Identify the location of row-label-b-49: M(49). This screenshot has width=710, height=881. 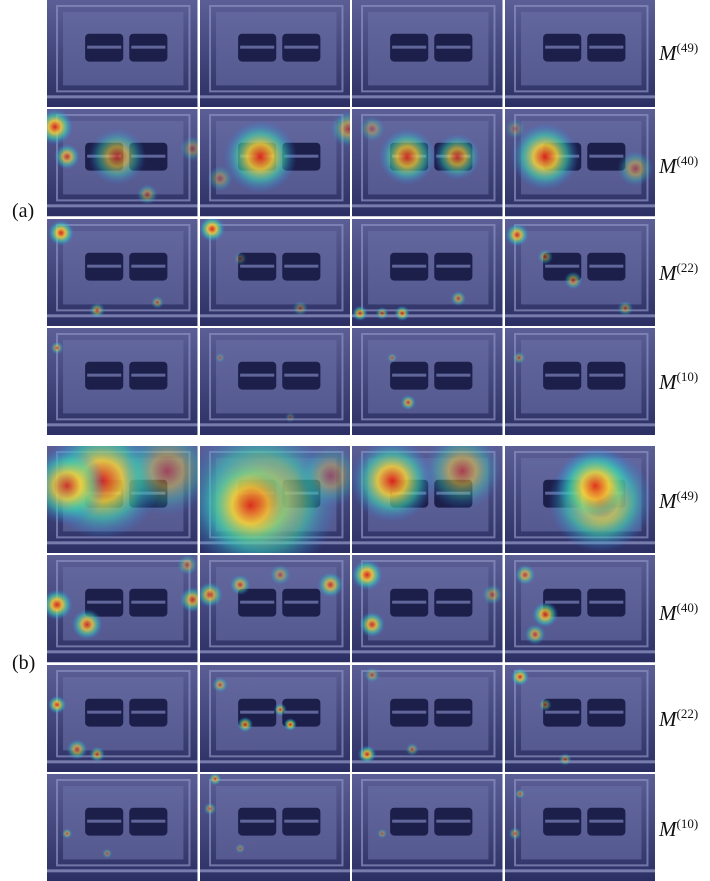
(679, 500).